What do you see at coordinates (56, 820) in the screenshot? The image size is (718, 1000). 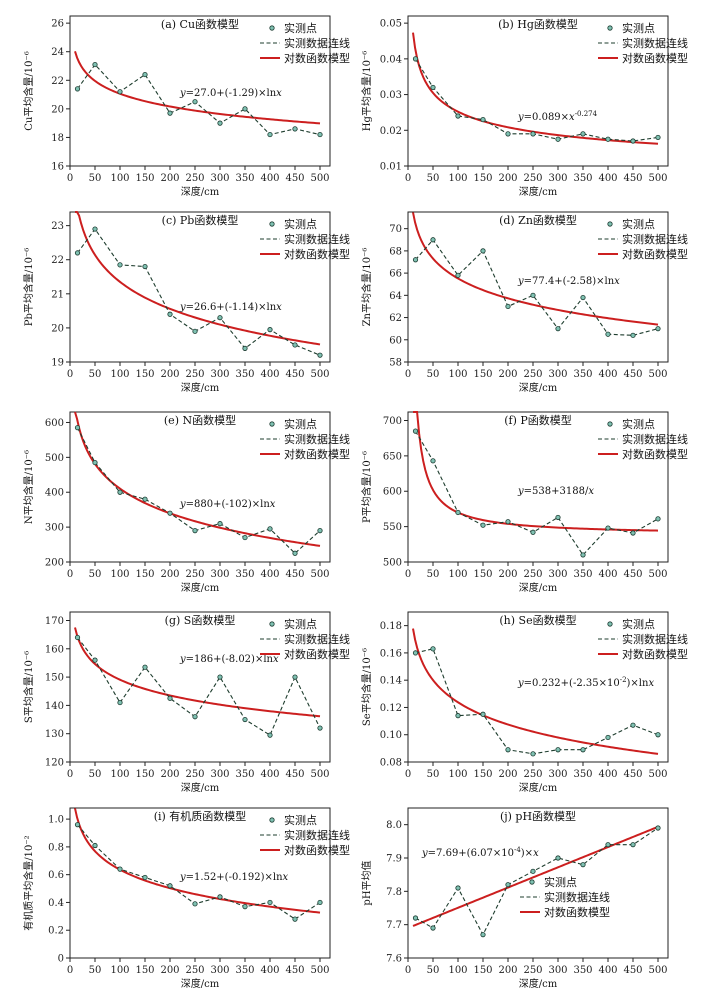 I see `y-tick-label: 1.0` at bounding box center [56, 820].